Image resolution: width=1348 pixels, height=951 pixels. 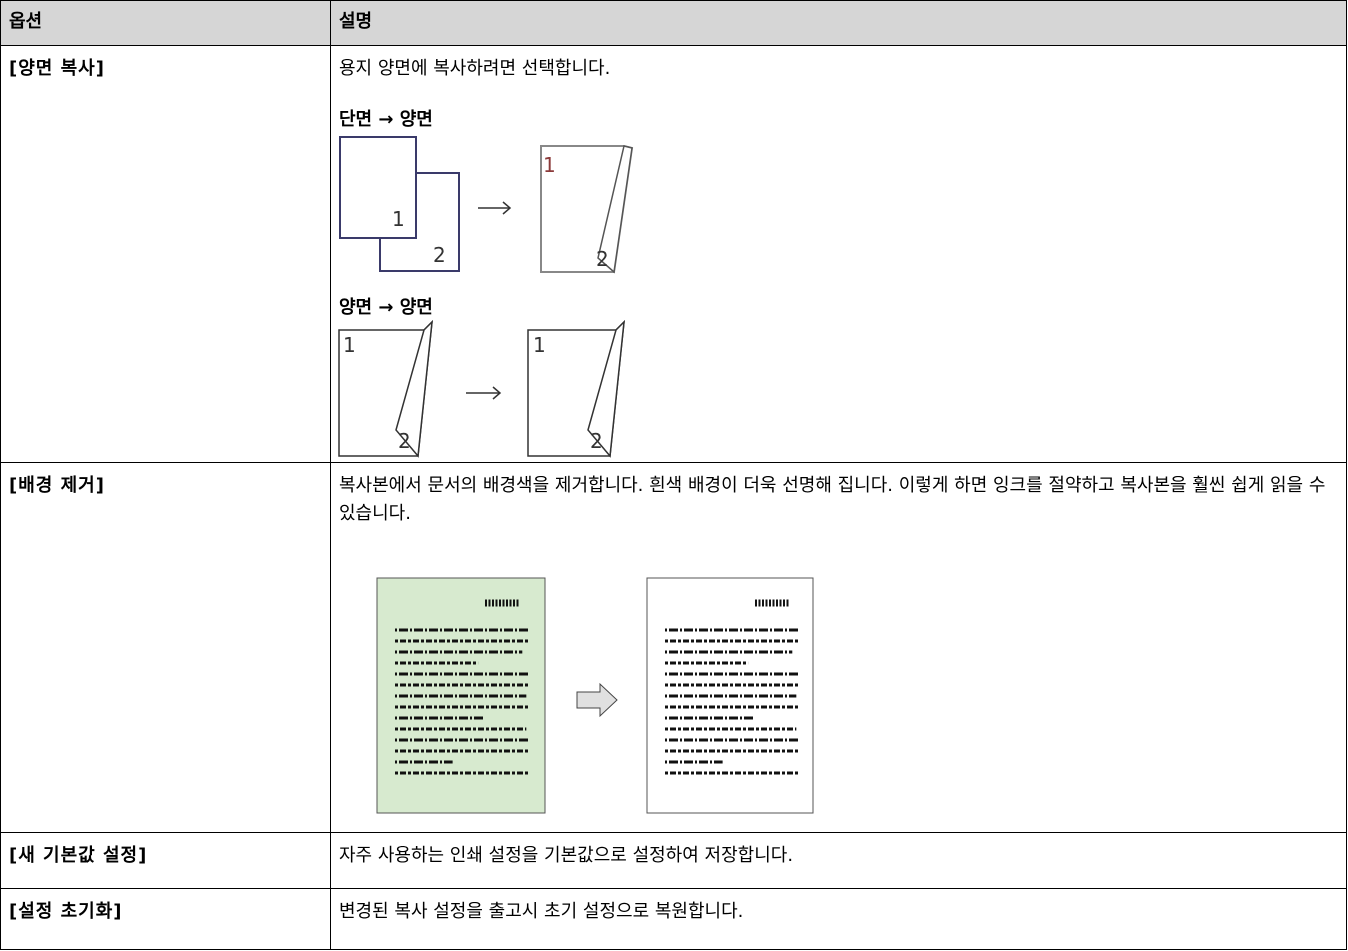 What do you see at coordinates (541, 911) in the screenshot?
I see `description: 변경된 복사 설정을 출고시 초기 설정으로 복원합니다.` at bounding box center [541, 911].